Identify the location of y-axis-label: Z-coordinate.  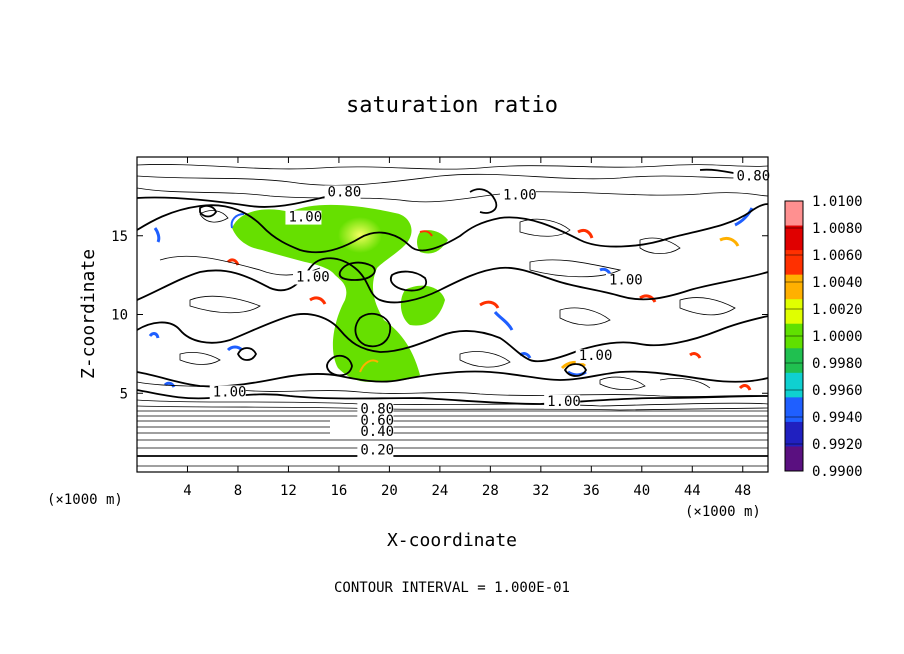
(88, 314).